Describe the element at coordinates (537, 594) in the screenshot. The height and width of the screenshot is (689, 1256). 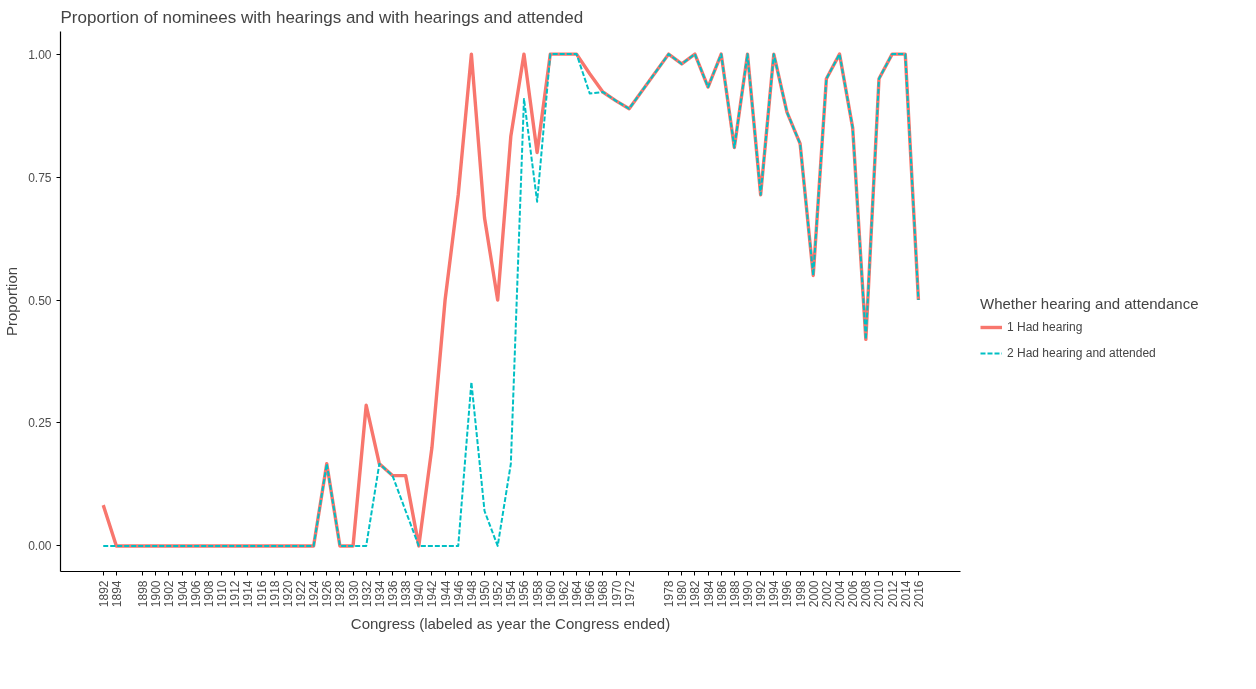
I see `x-tick-label: 1958` at that location.